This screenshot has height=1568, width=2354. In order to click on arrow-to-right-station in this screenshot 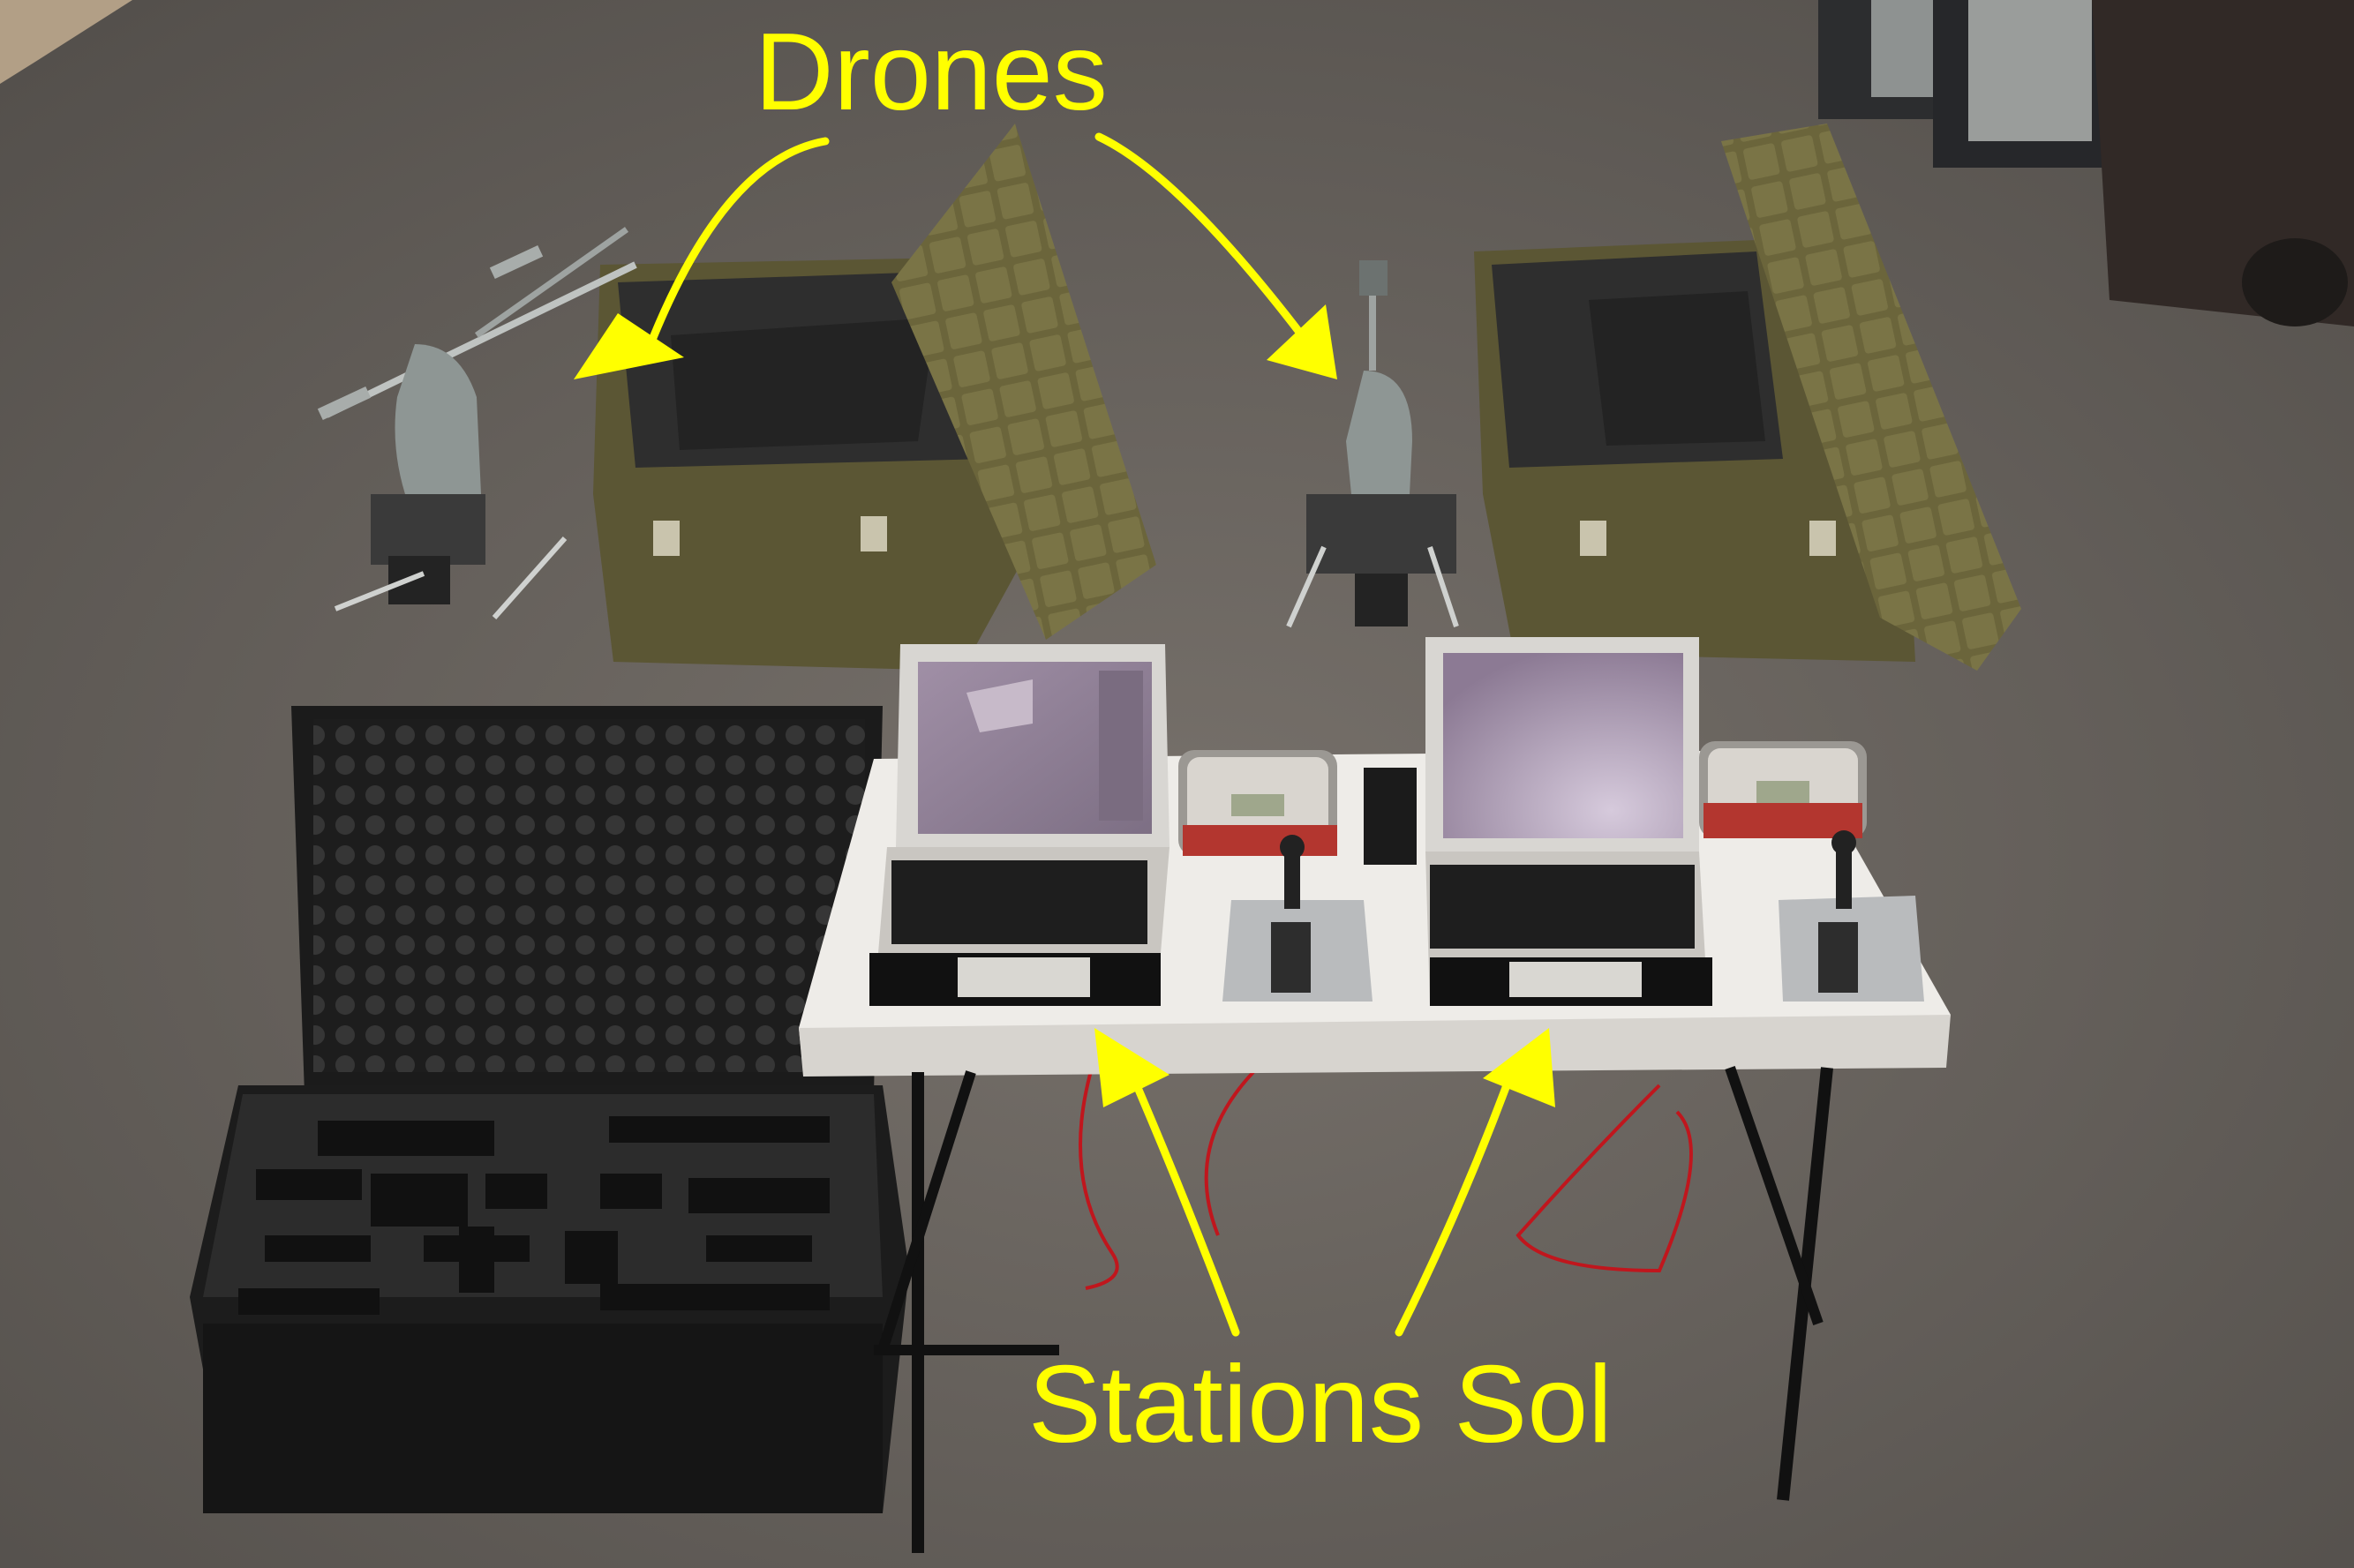, I will do `click(1458, 1195)`.